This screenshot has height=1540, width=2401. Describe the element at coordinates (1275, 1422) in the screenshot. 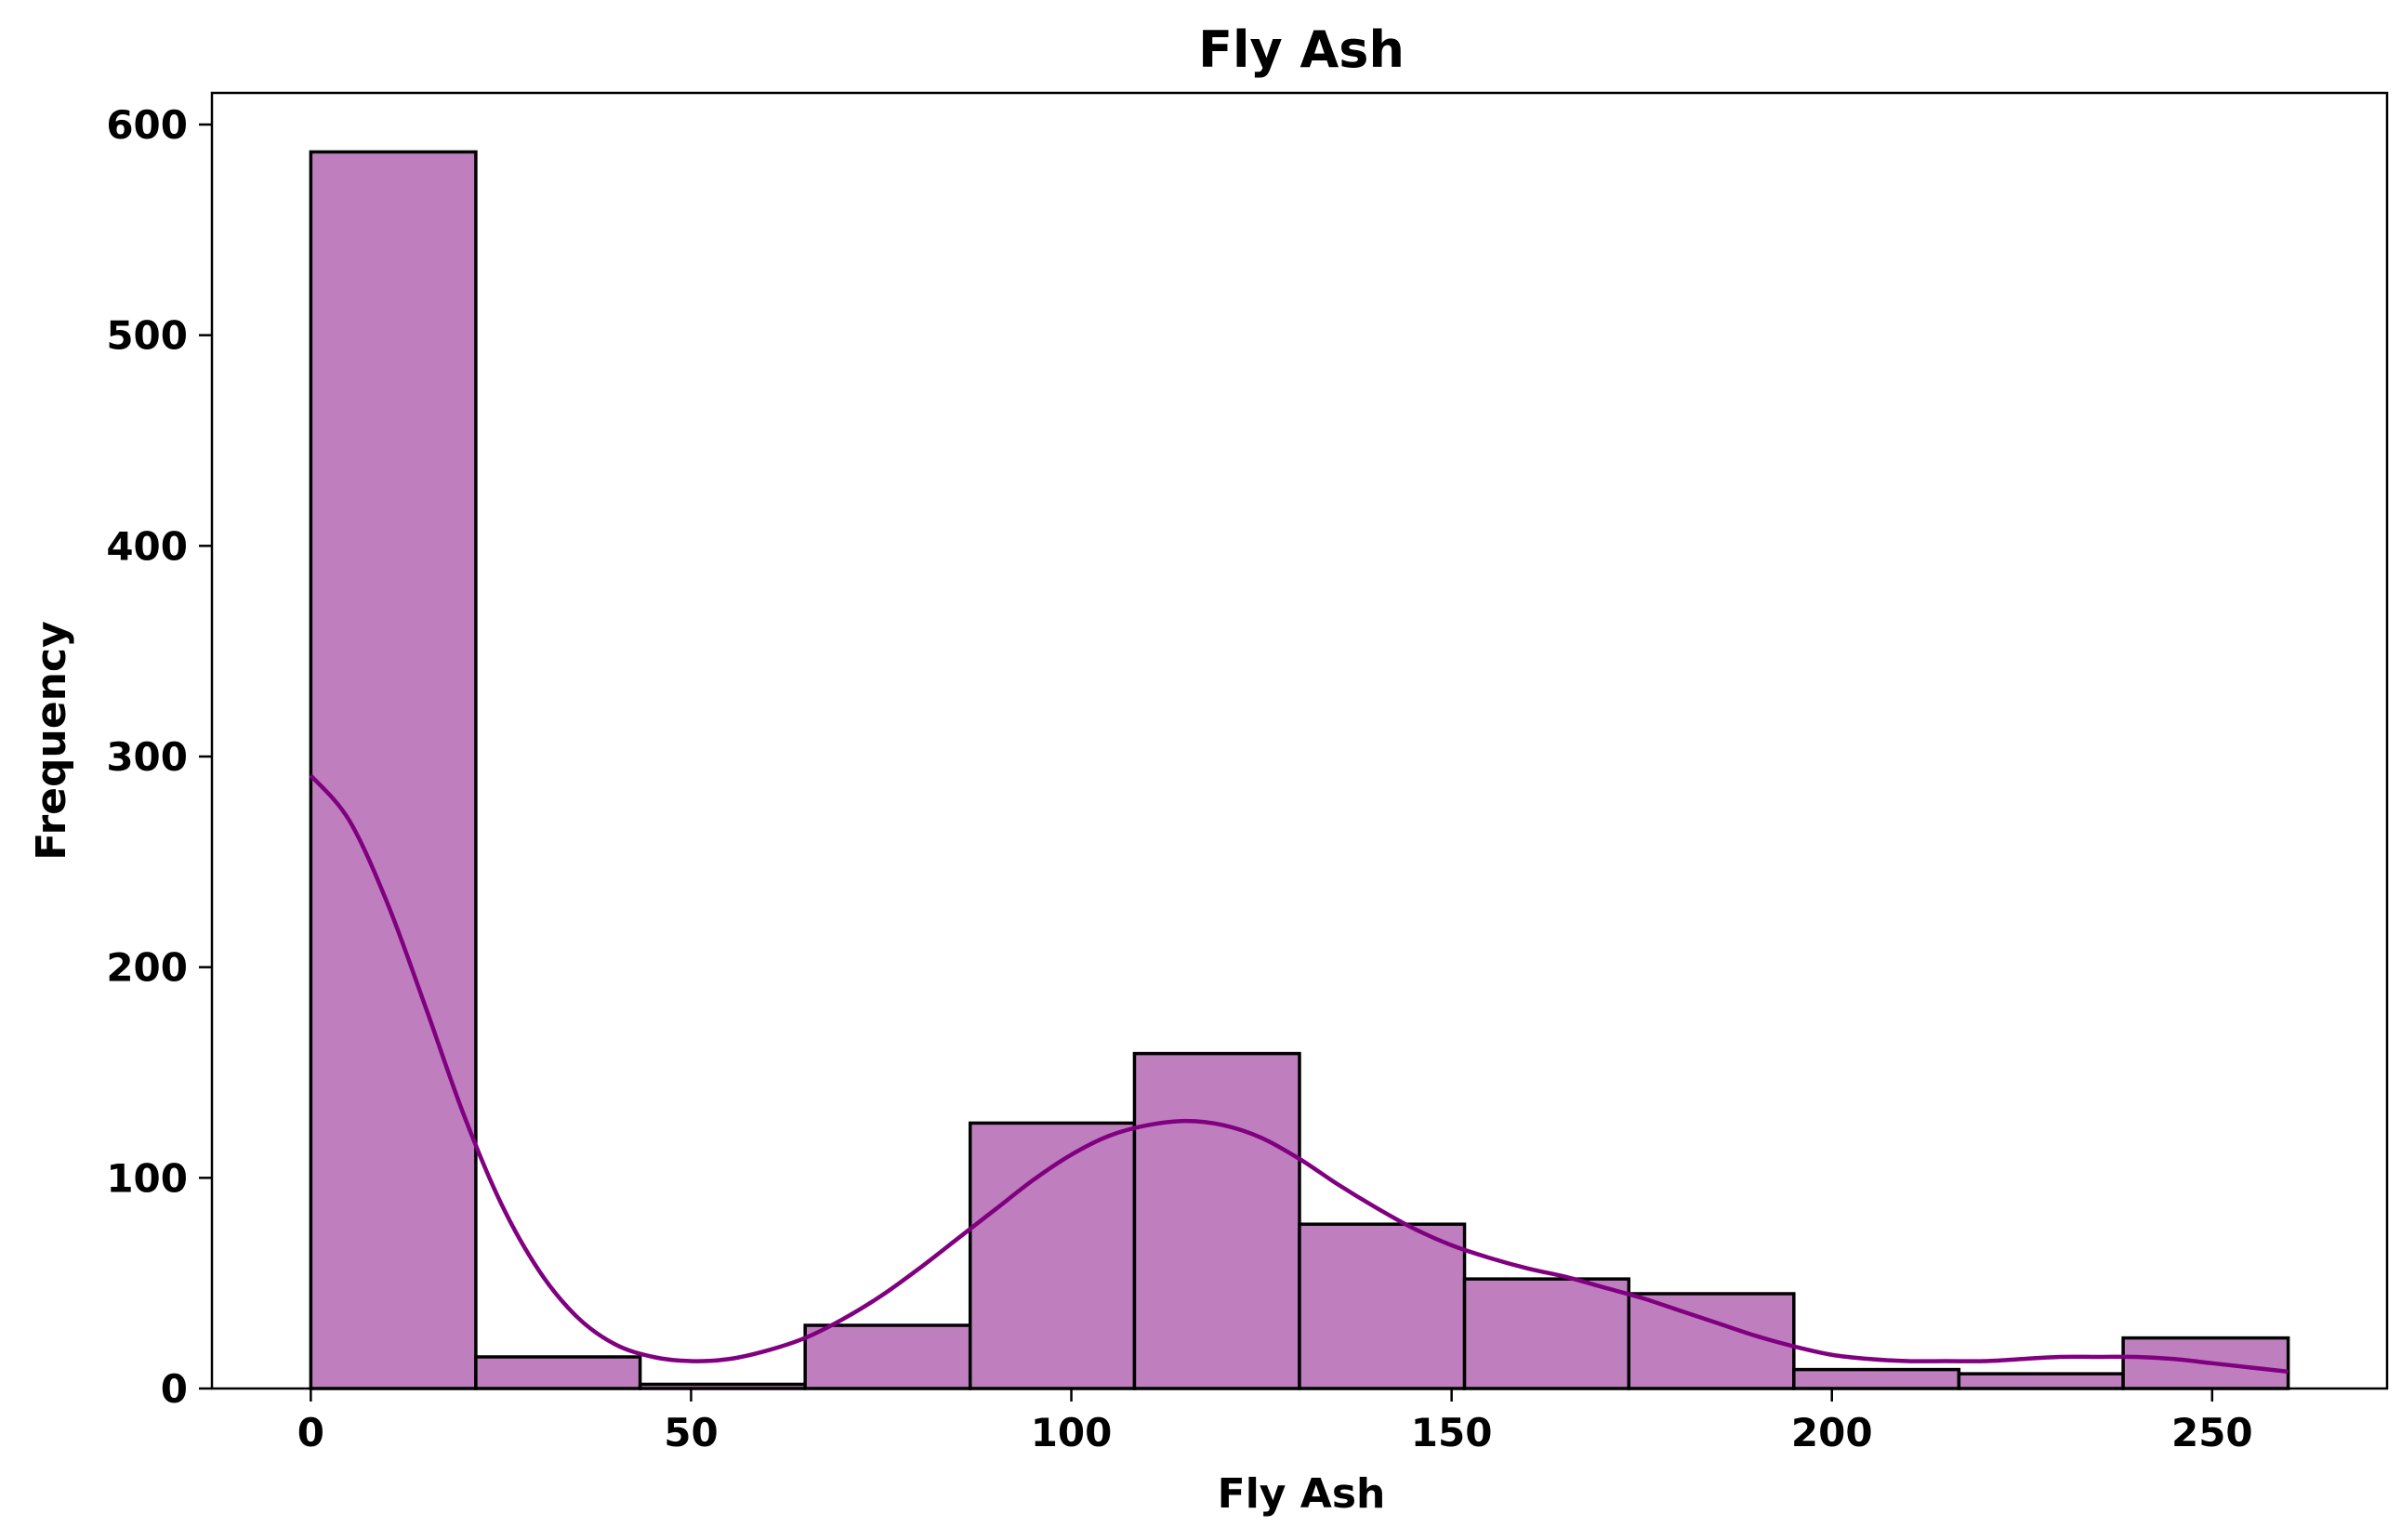

I see `x-axis-ticks: 0 50 100 150 200 250` at that location.